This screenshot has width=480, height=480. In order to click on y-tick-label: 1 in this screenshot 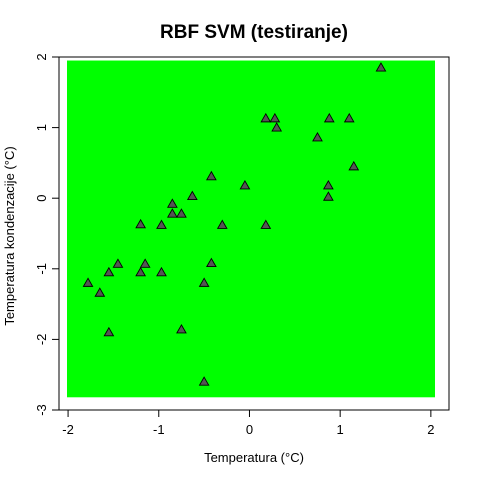, I will do `click(41, 127)`.